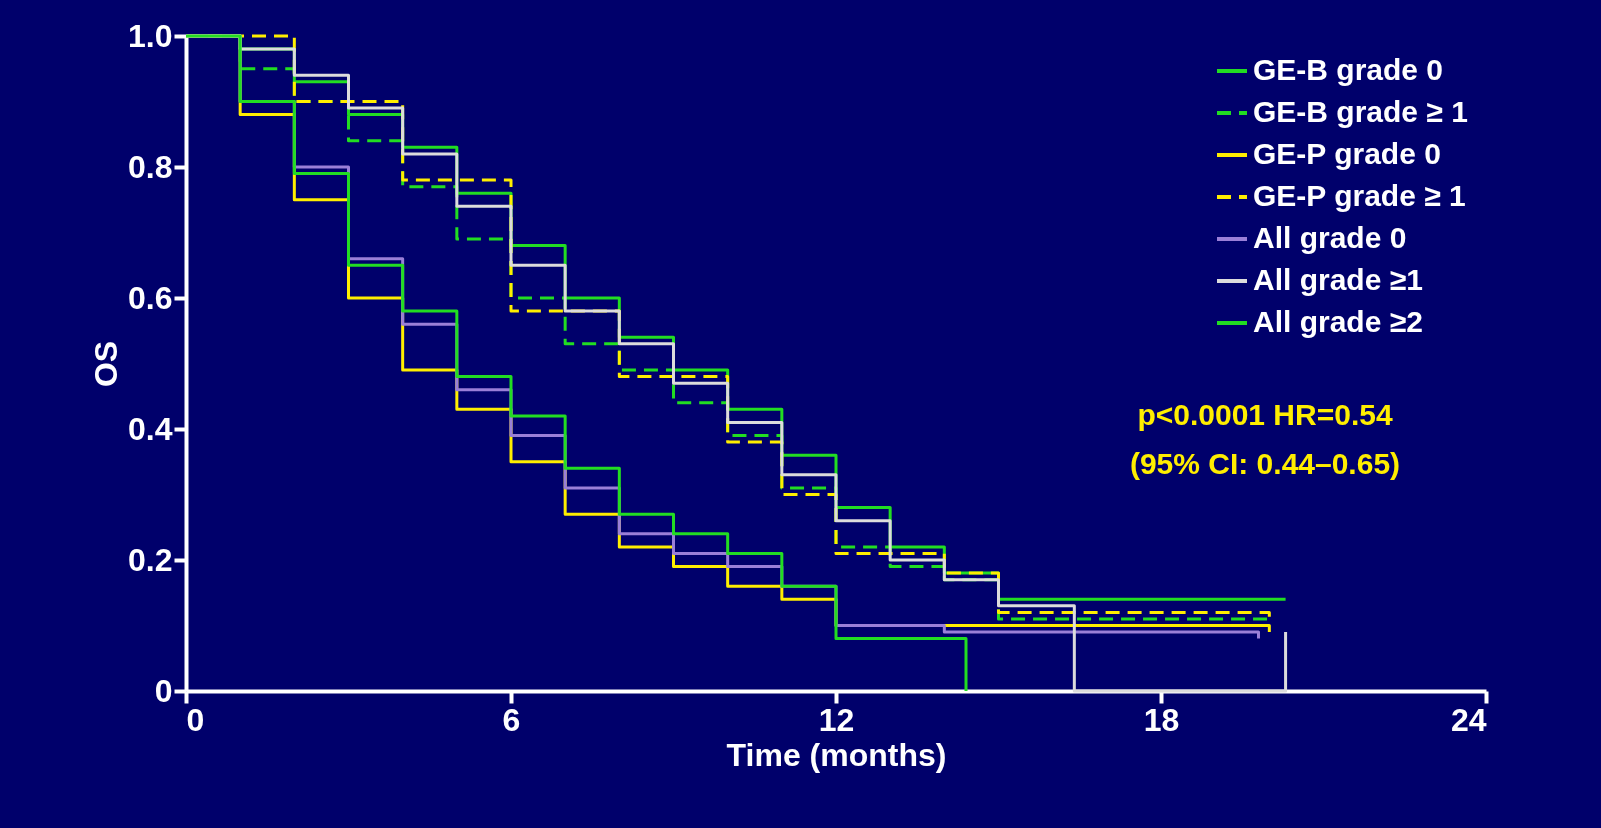 This screenshot has height=828, width=1601. What do you see at coordinates (1161, 719) in the screenshot?
I see `x-tick-label: 18` at bounding box center [1161, 719].